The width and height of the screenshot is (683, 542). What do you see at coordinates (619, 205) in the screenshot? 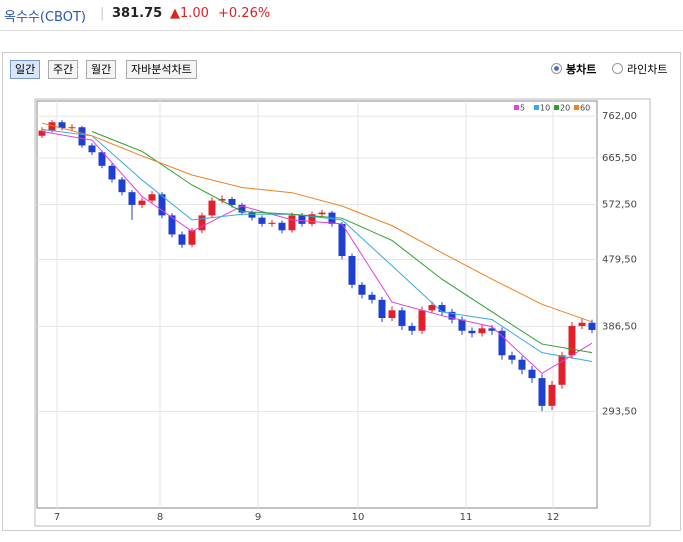
I see `y-tick-label: 572,50` at bounding box center [619, 205].